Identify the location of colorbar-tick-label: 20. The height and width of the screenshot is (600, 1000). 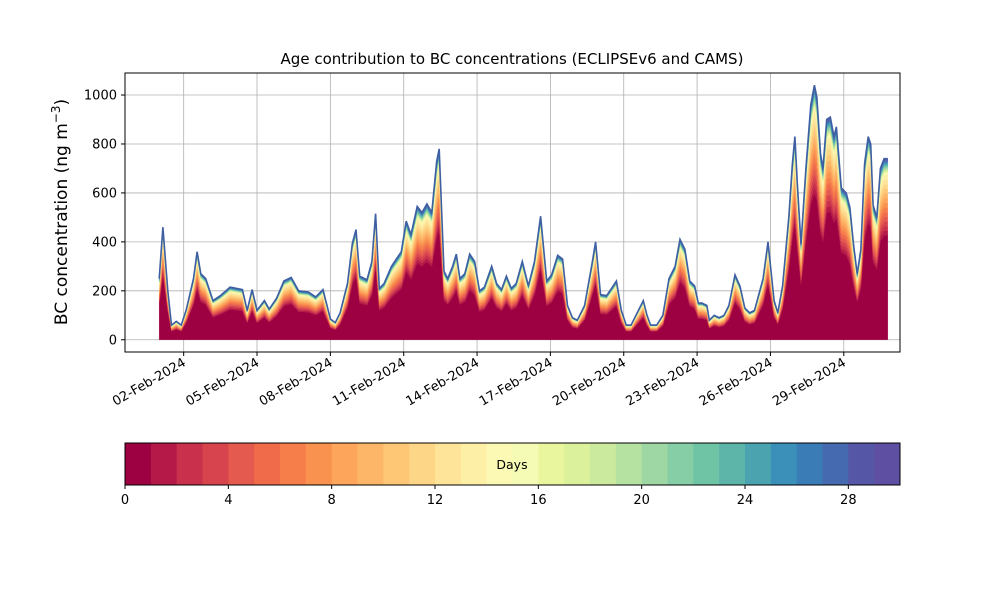
(641, 500).